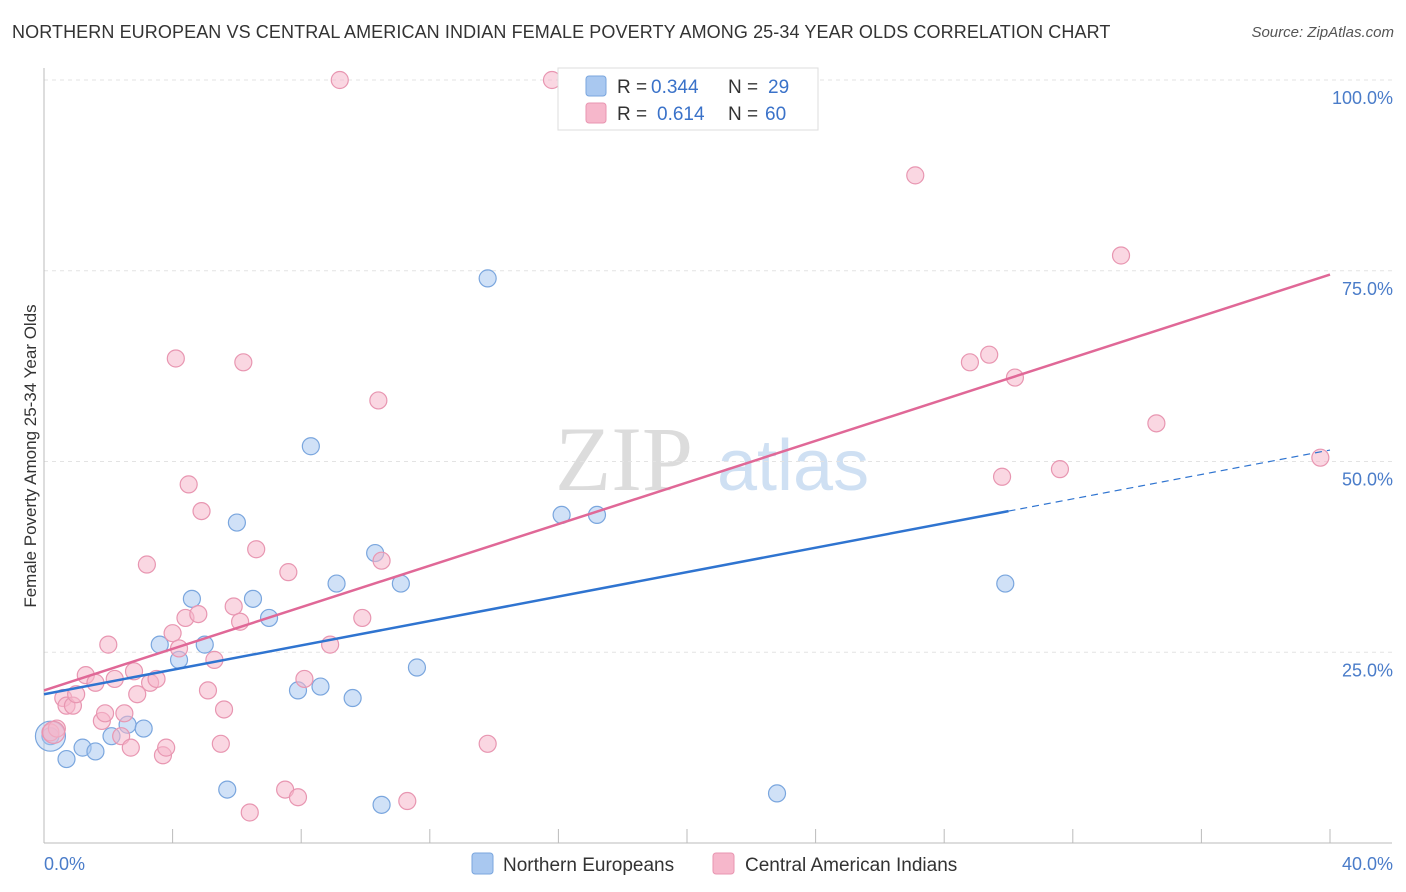 This screenshot has height=892, width=1406. What do you see at coordinates (675, 87) in the screenshot?
I see `legend-r-value-0: 0.344` at bounding box center [675, 87].